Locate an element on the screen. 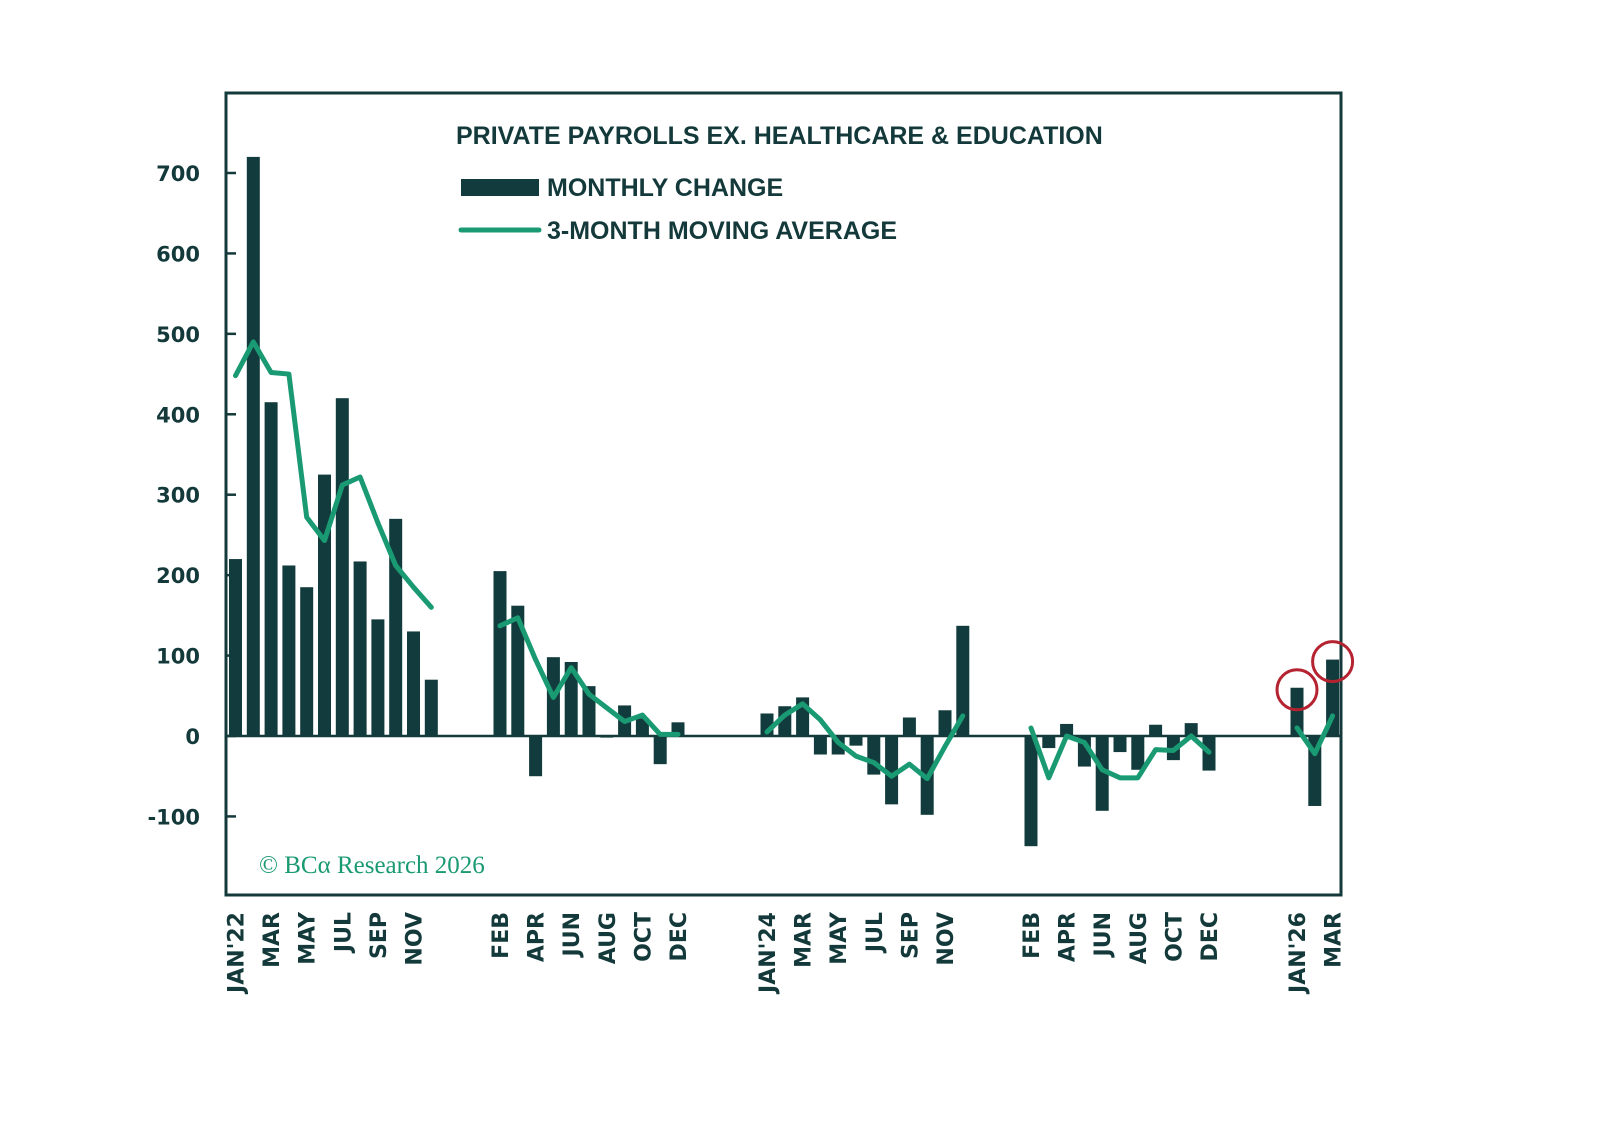  y-tick-label: 100 is located at coordinates (178, 657).